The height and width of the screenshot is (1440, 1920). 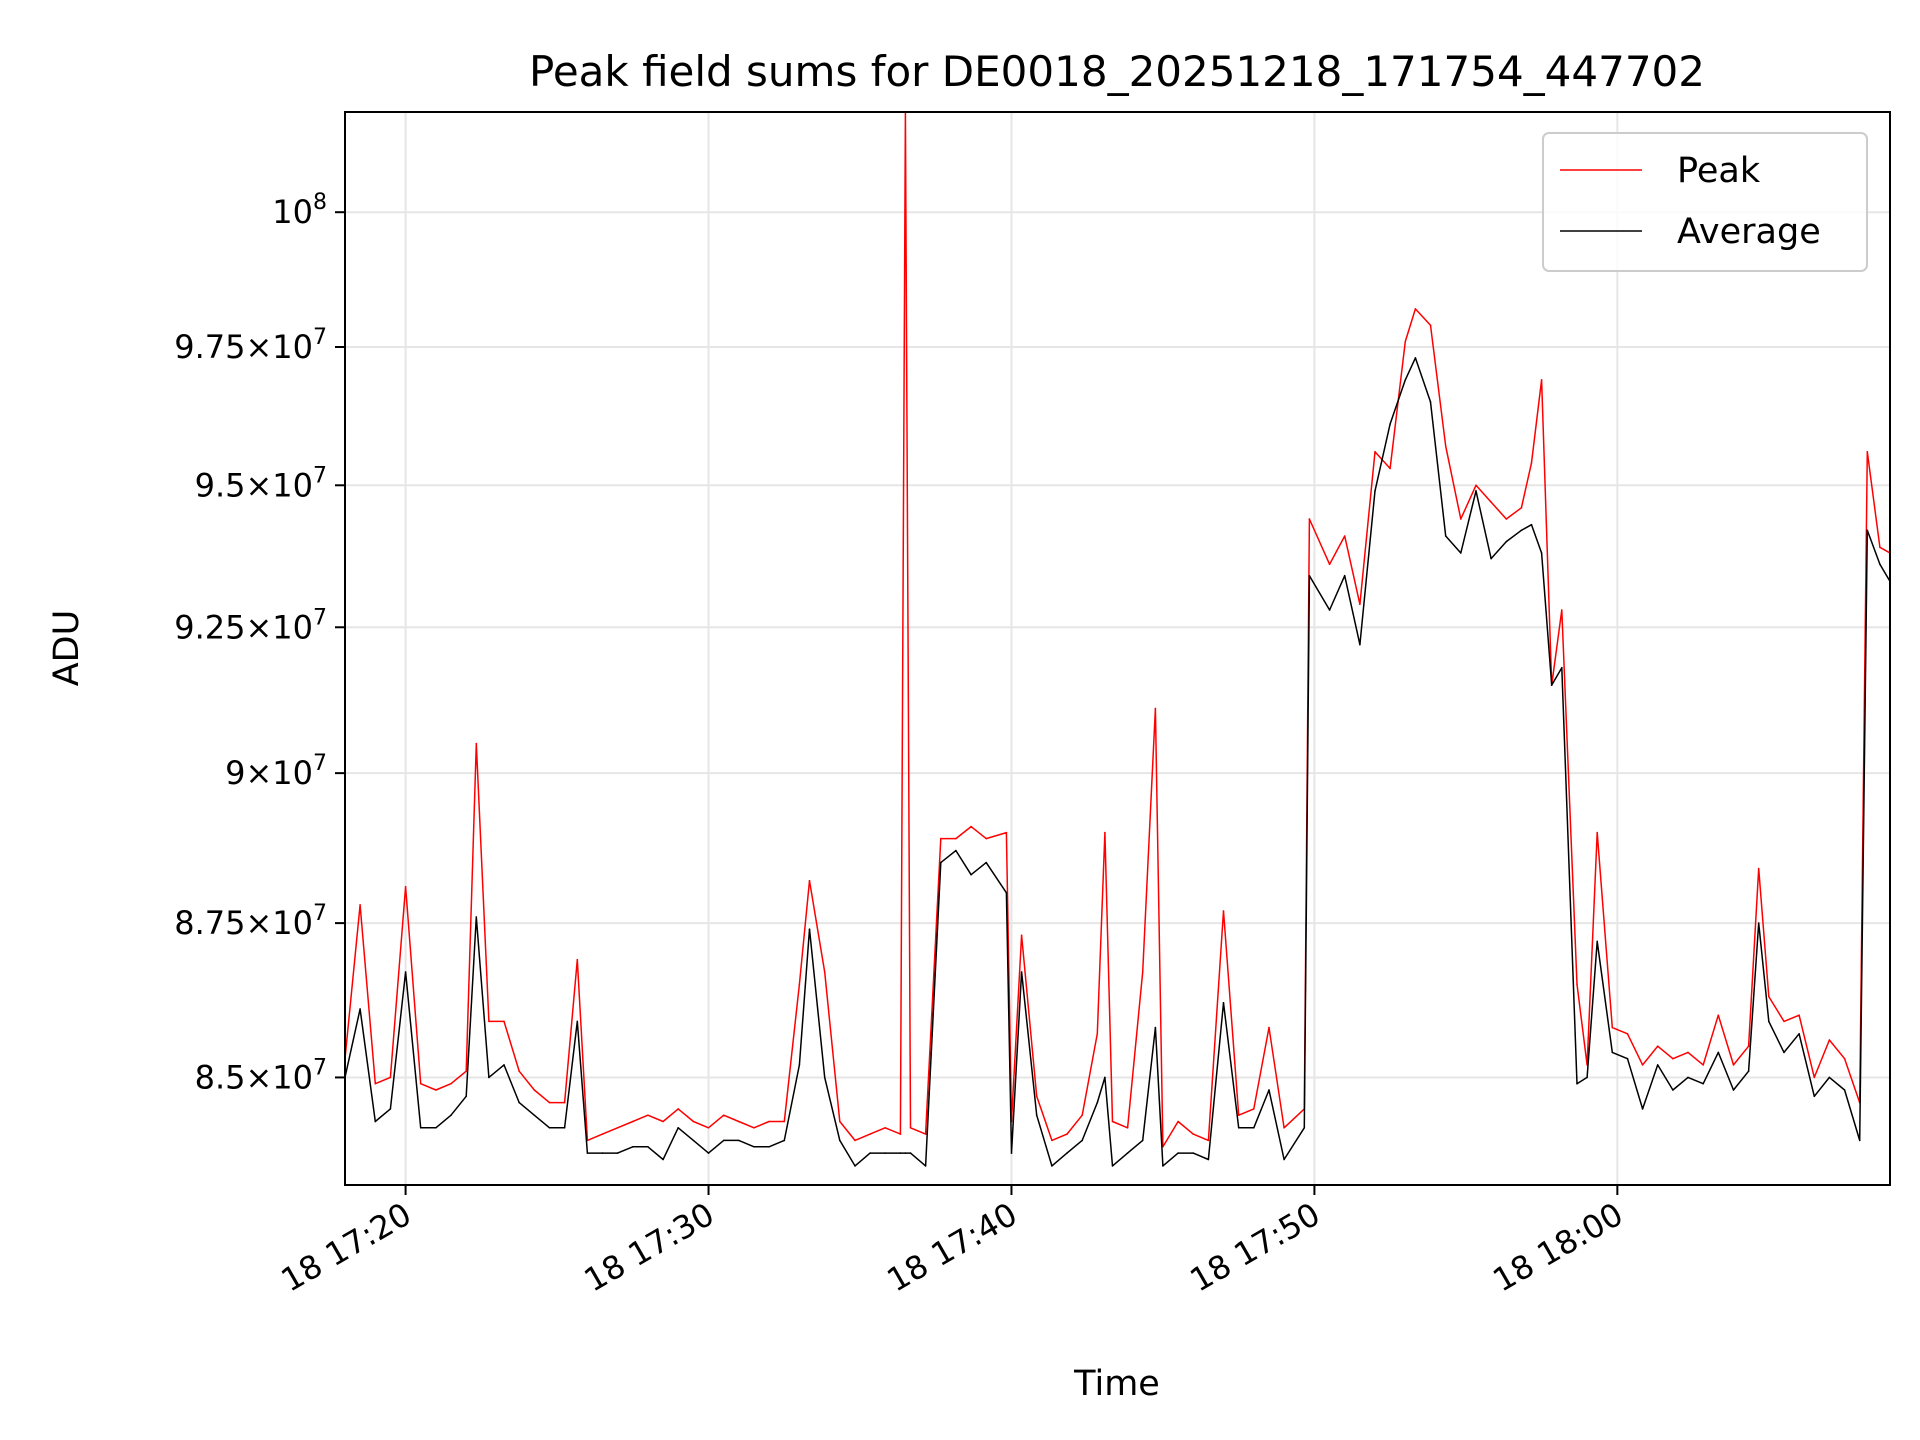 What do you see at coordinates (1719, 171) in the screenshot?
I see `legend-label-peak: Peak` at bounding box center [1719, 171].